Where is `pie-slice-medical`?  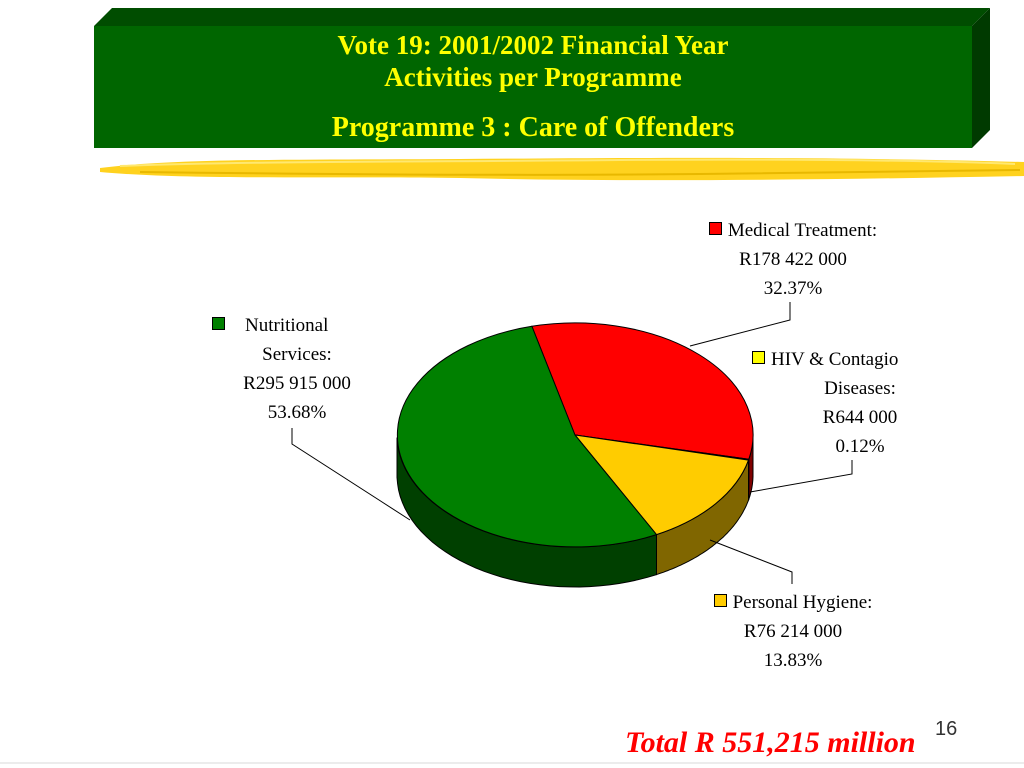
pie-slice-medical is located at coordinates (642, 391).